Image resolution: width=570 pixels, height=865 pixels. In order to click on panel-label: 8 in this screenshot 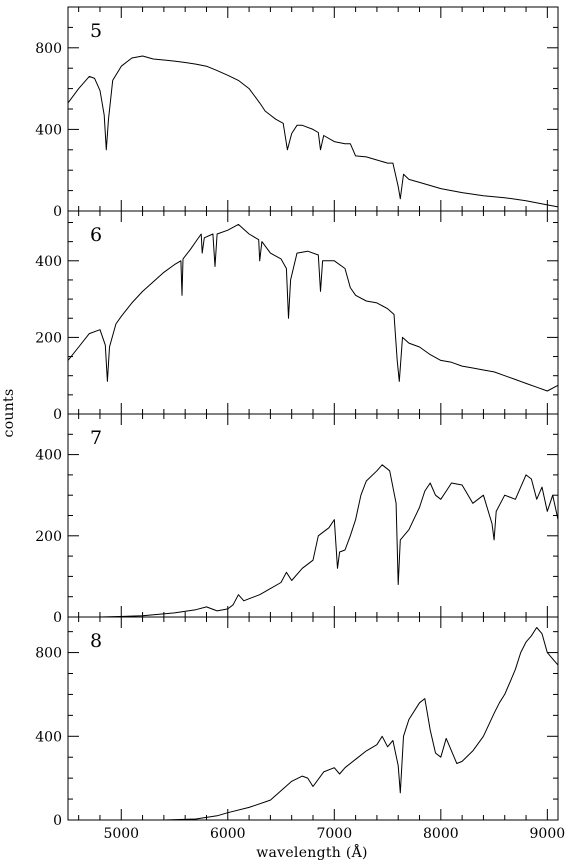, I will do `click(96, 641)`.